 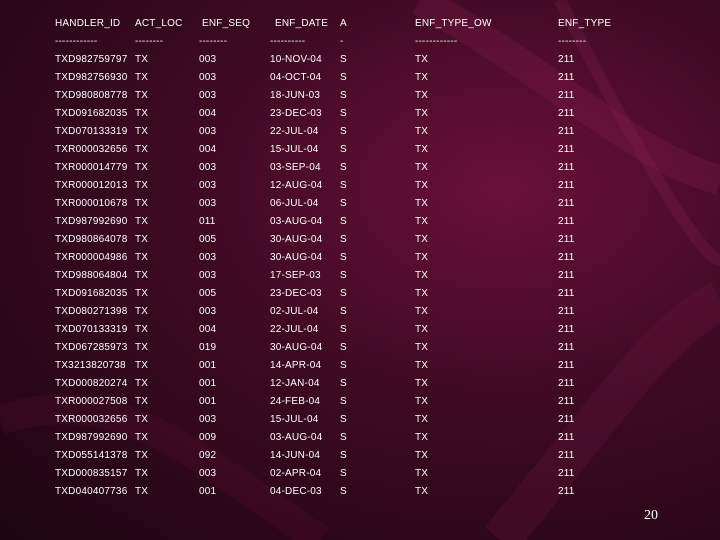 What do you see at coordinates (159, 23) in the screenshot?
I see `header-act-loc: ACT_LOC` at bounding box center [159, 23].